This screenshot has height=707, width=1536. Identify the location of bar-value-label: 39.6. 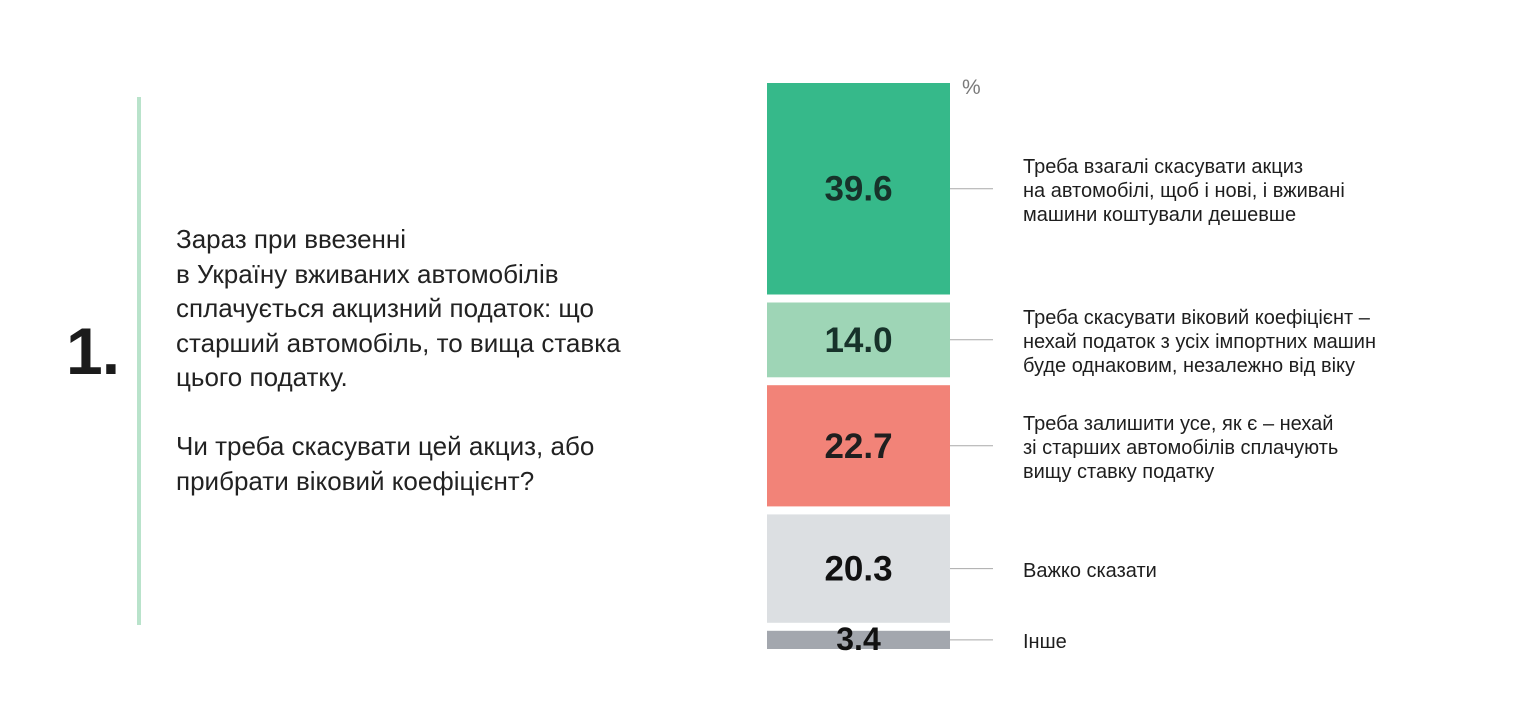
(858, 189).